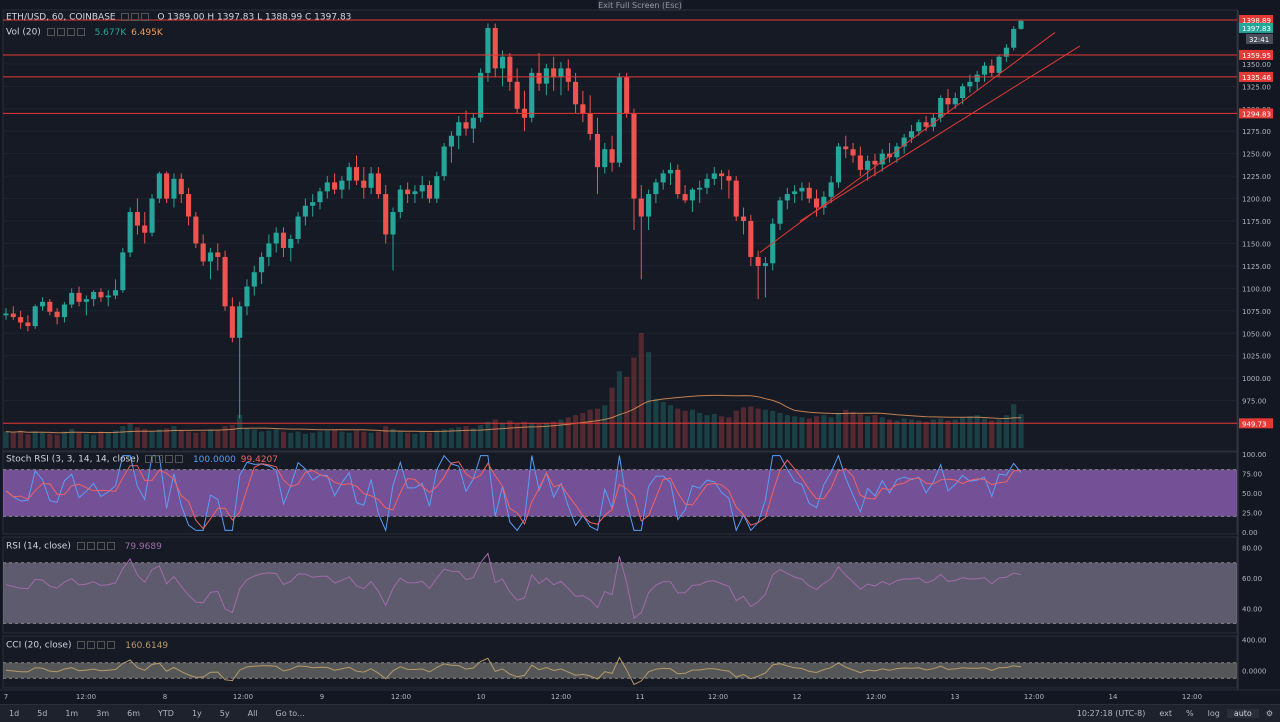 The image size is (1280, 722). What do you see at coordinates (224, 713) in the screenshot?
I see `timeframe-5y: 5y` at bounding box center [224, 713].